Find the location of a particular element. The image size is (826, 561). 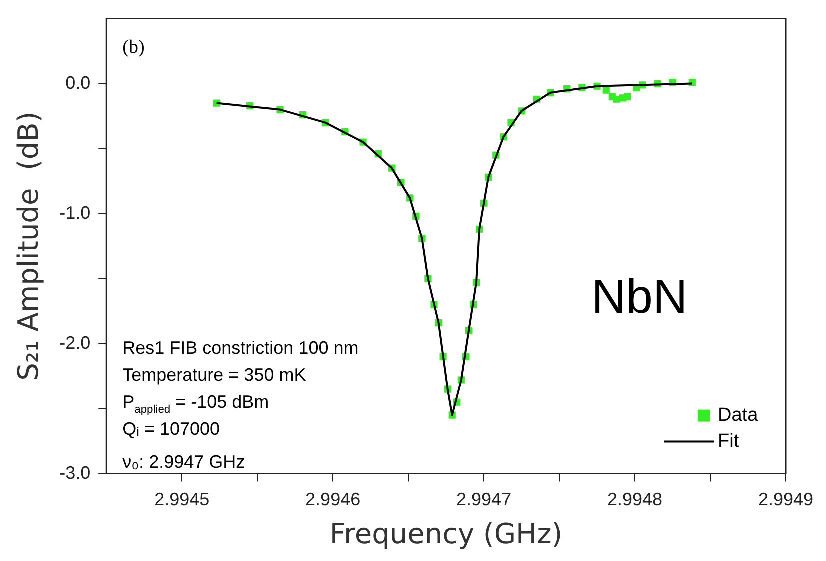

x-tick-label: 2.9947 is located at coordinates (484, 500).